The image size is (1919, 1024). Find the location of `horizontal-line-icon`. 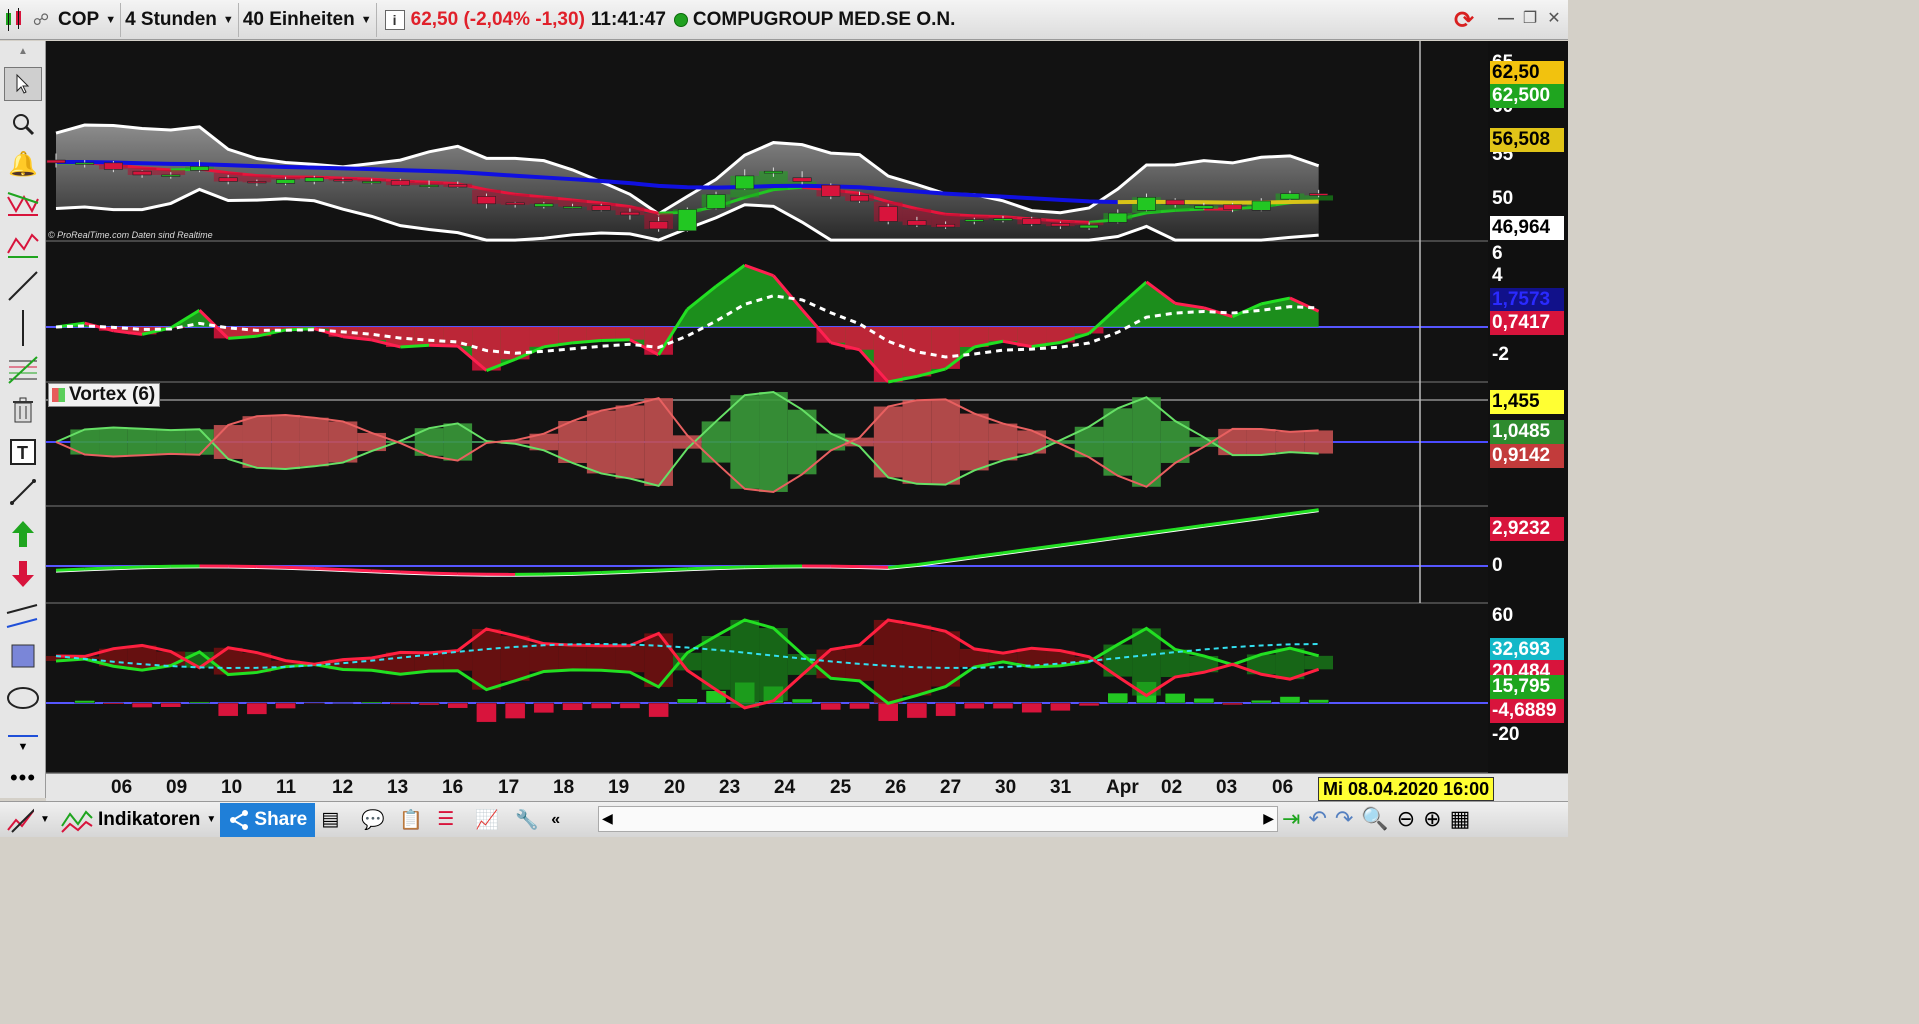

horizontal-line-icon is located at coordinates (23, 736).